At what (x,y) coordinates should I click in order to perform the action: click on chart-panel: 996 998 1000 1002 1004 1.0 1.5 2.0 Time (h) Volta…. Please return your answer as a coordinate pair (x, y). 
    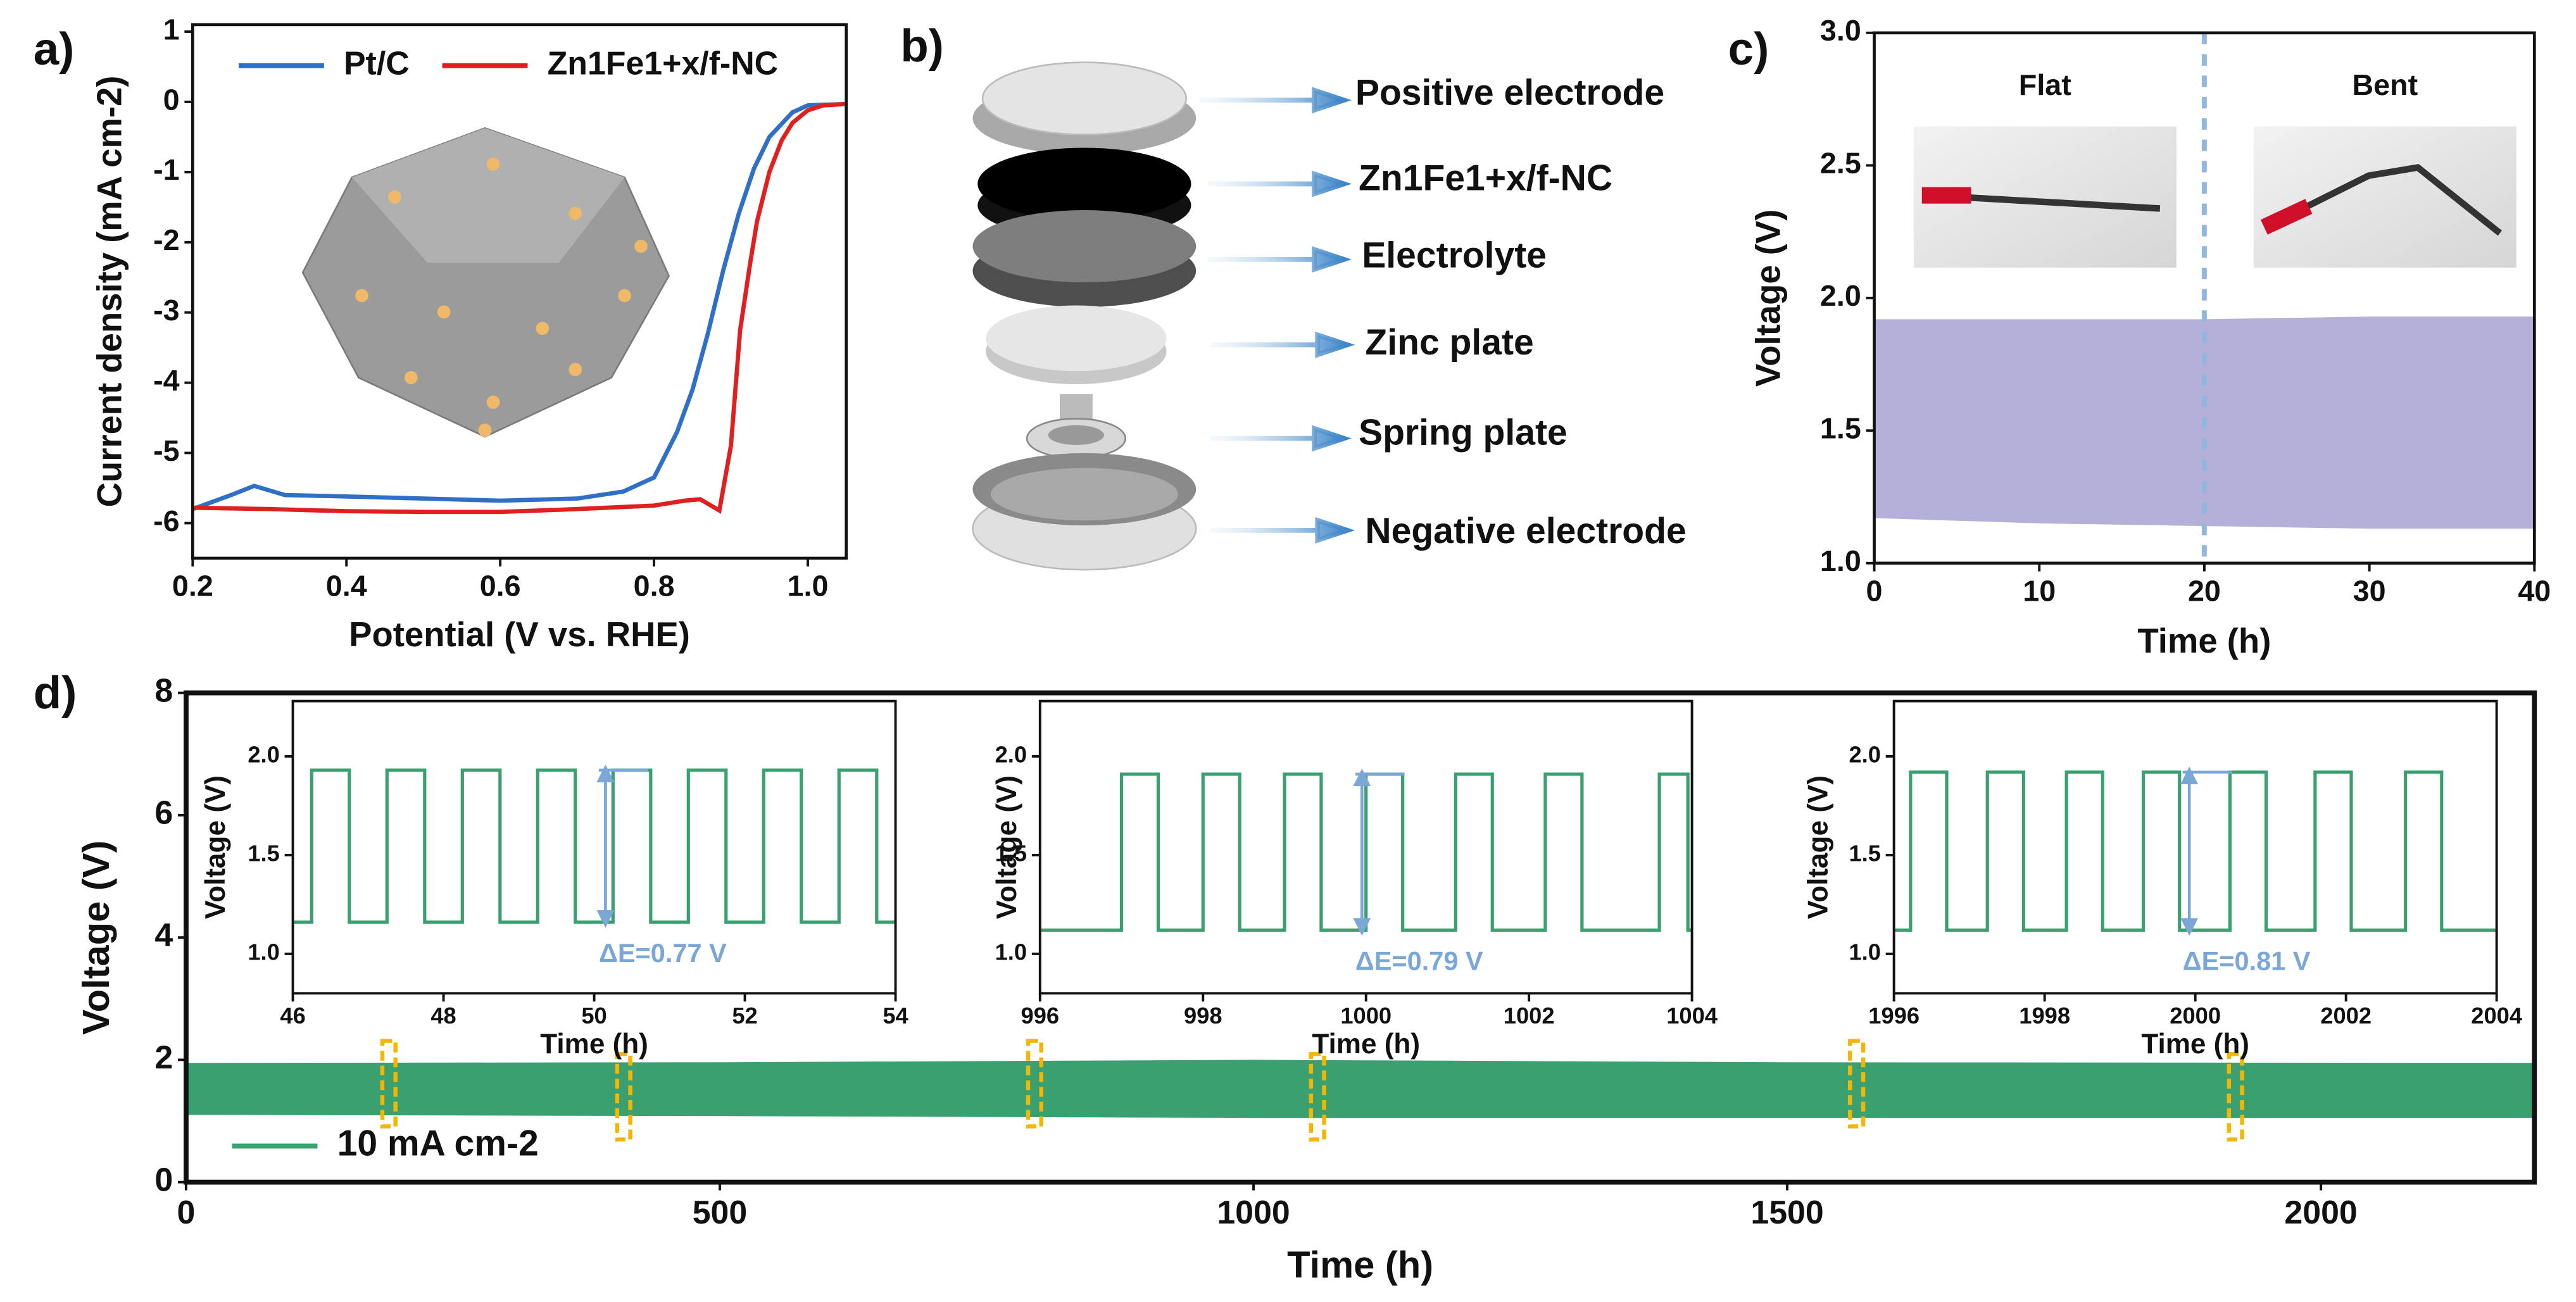
    Looking at the image, I should click on (1354, 880).